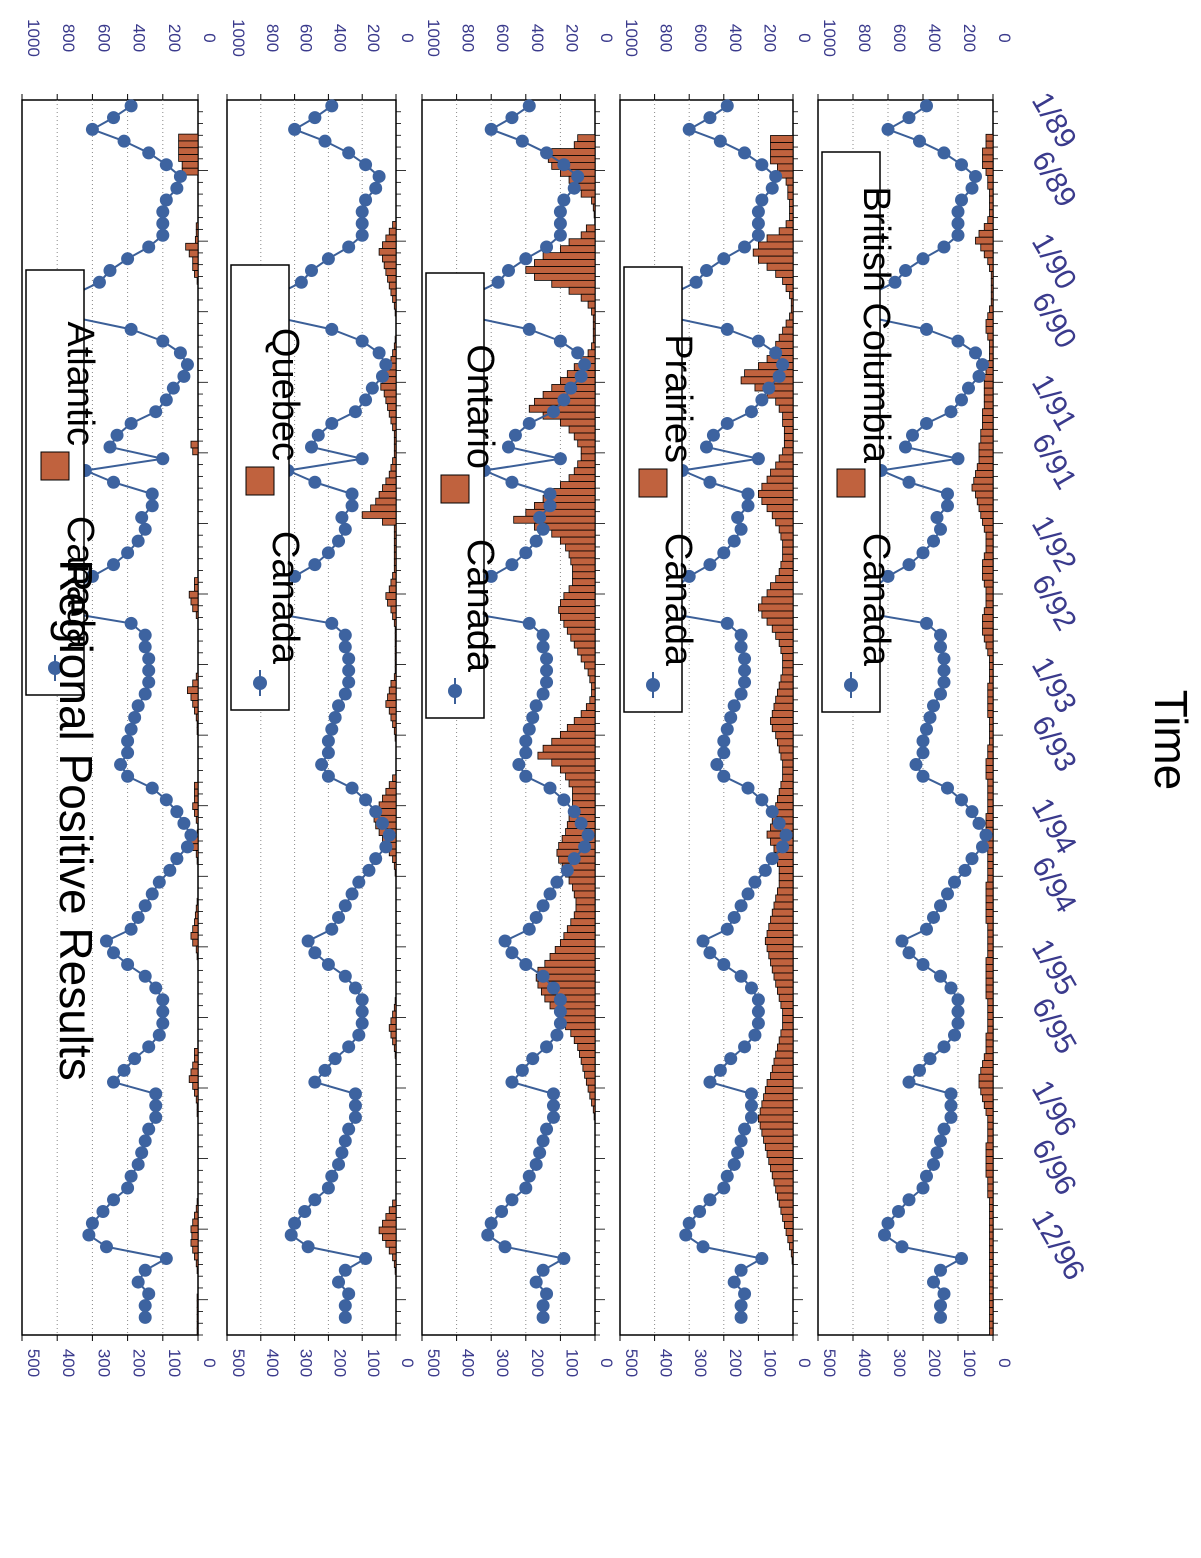 Image resolution: width=1201 pixels, height=1558 pixels. Describe the element at coordinates (103, 38) in the screenshot. I see `right-axis-tick: 600` at that location.